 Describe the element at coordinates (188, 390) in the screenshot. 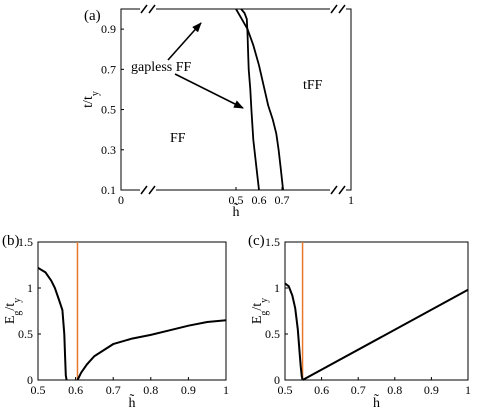

I see `x-tick-label-b: 0.9` at that location.